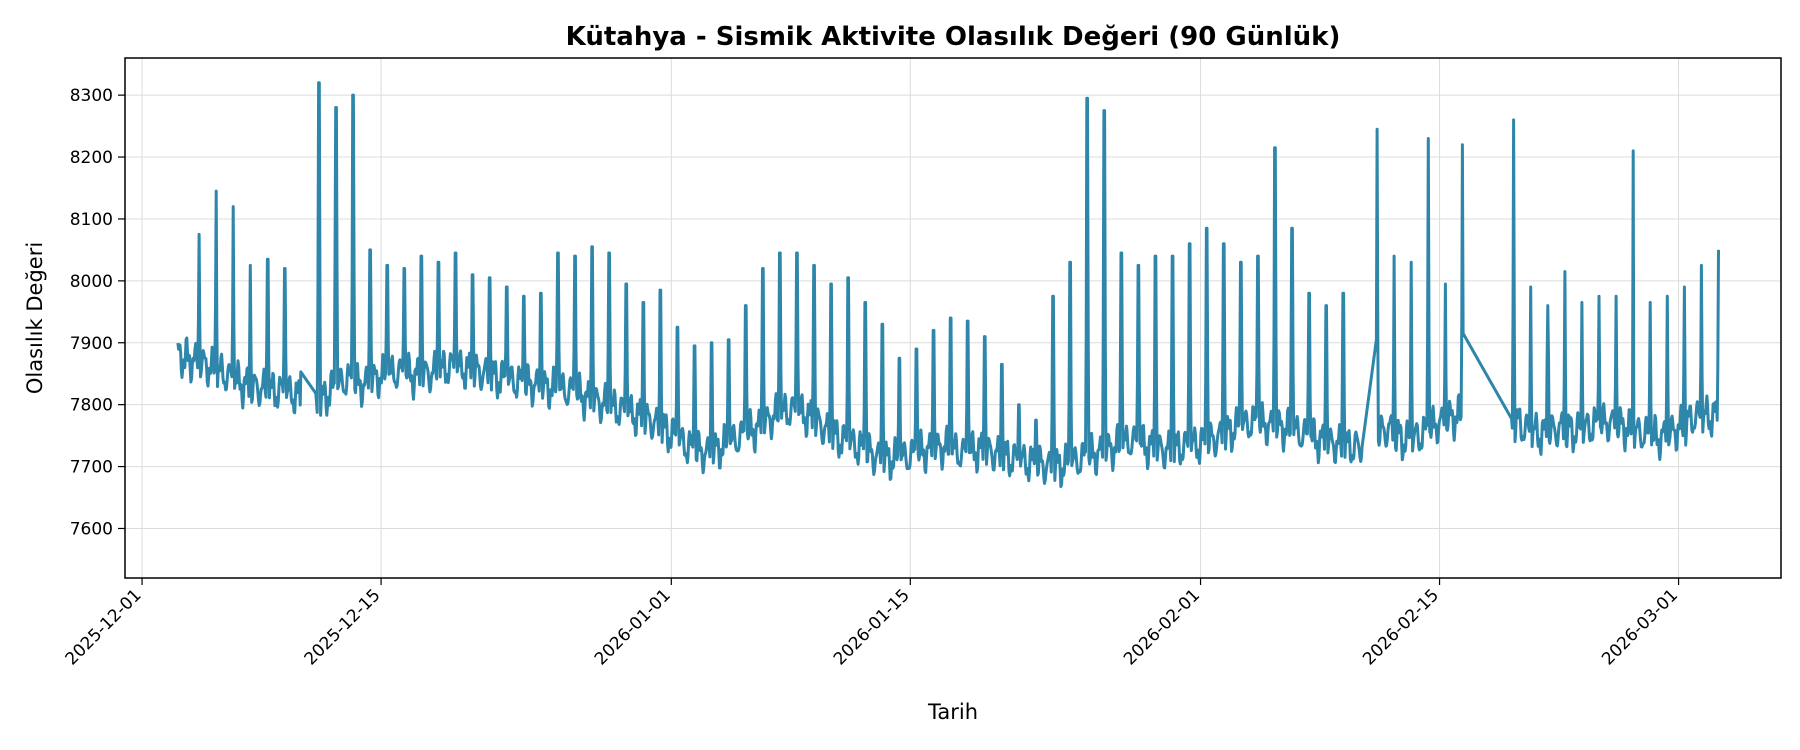  What do you see at coordinates (952, 712) in the screenshot?
I see `x-axis-label: Tarih` at bounding box center [952, 712].